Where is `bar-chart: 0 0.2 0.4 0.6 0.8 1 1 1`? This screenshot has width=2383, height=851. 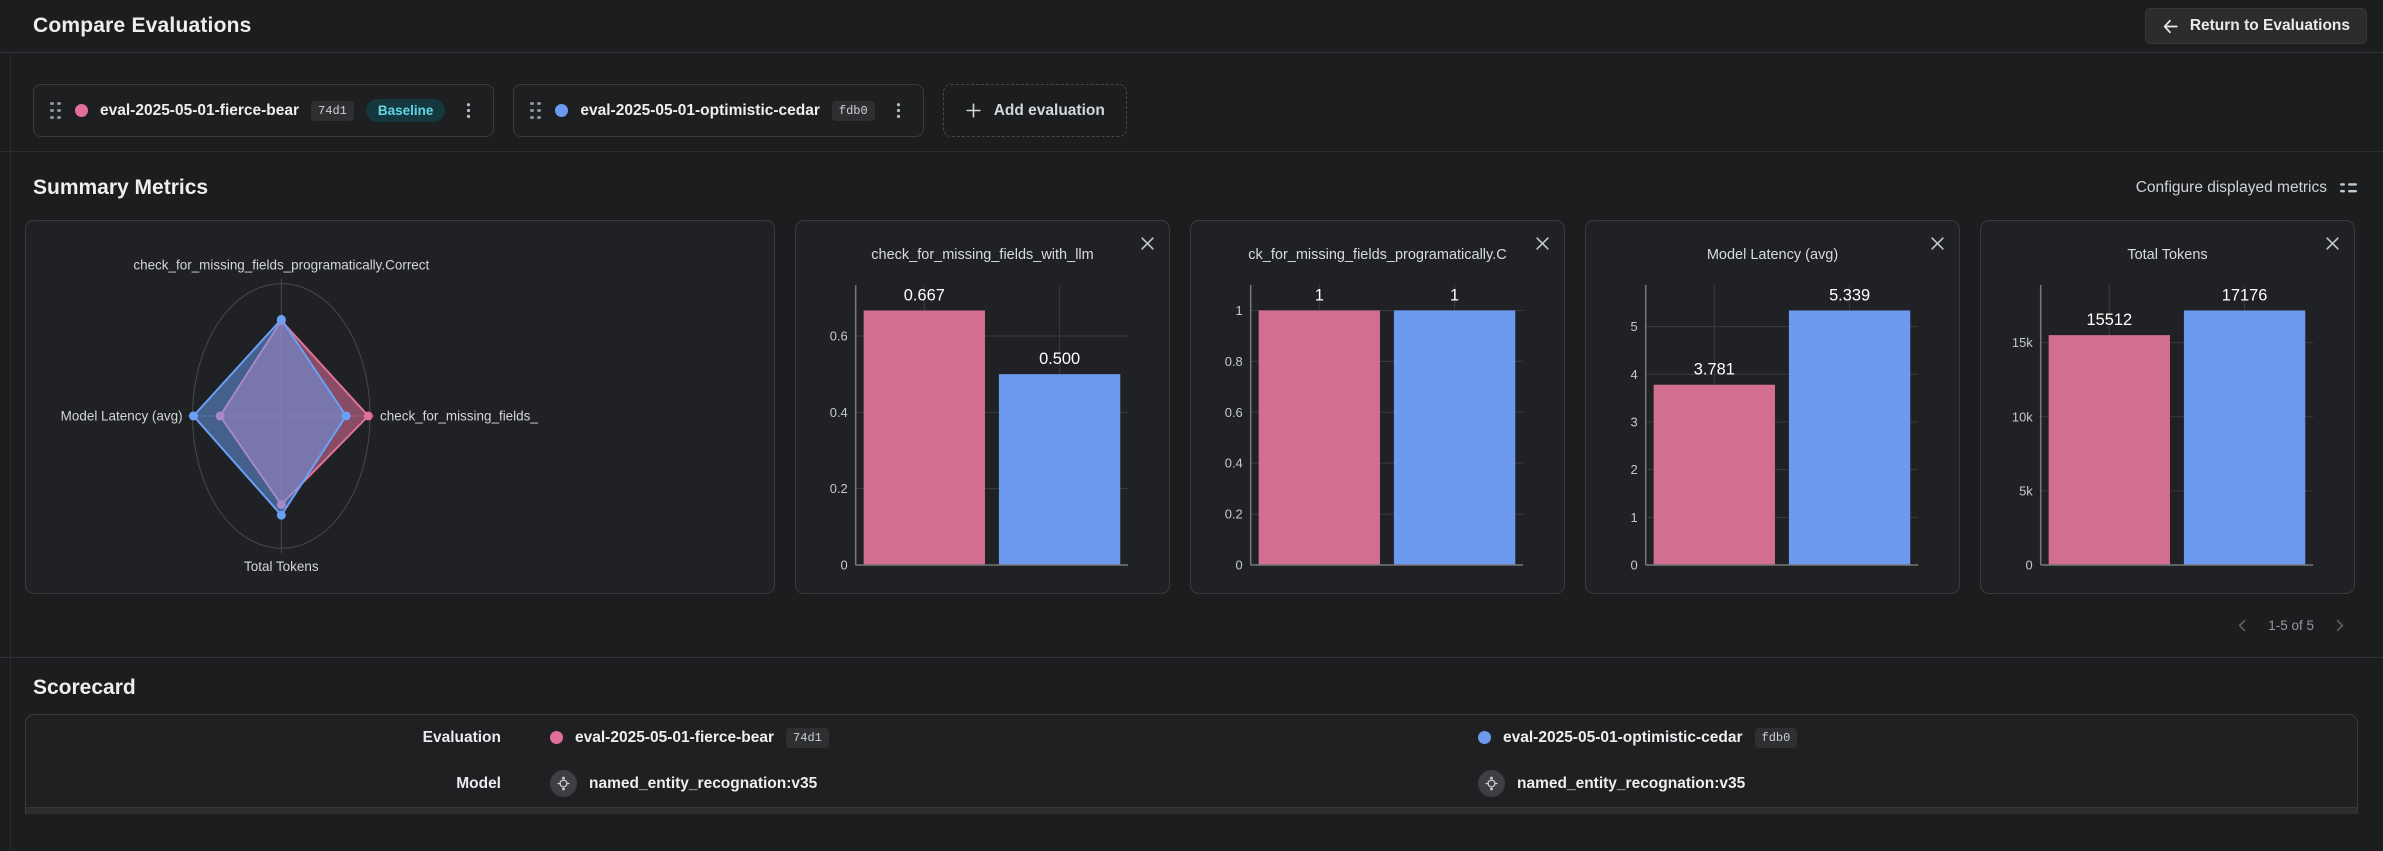 bar-chart: 0 0.2 0.4 0.6 0.8 1 1 1 is located at coordinates (1377, 435).